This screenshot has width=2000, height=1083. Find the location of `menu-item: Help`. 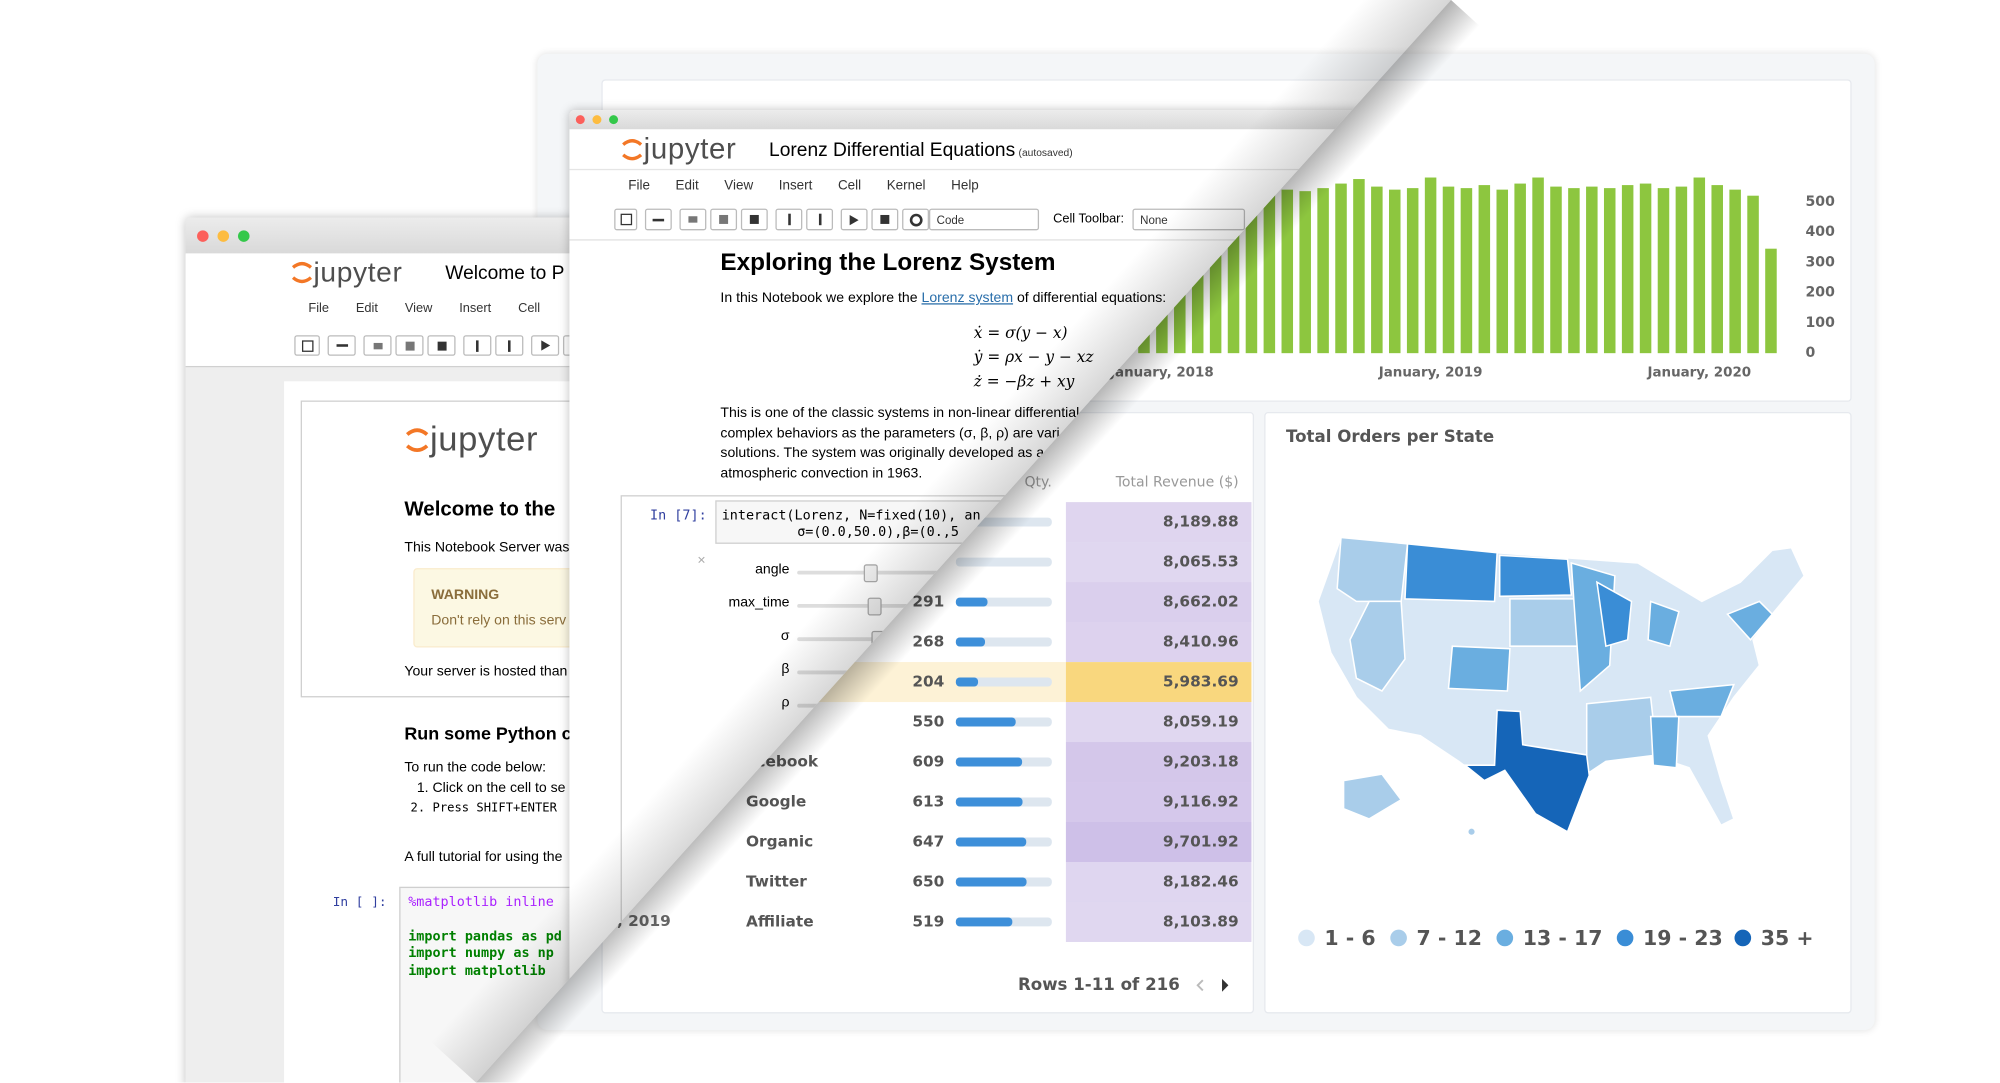

menu-item: Help is located at coordinates (965, 185).